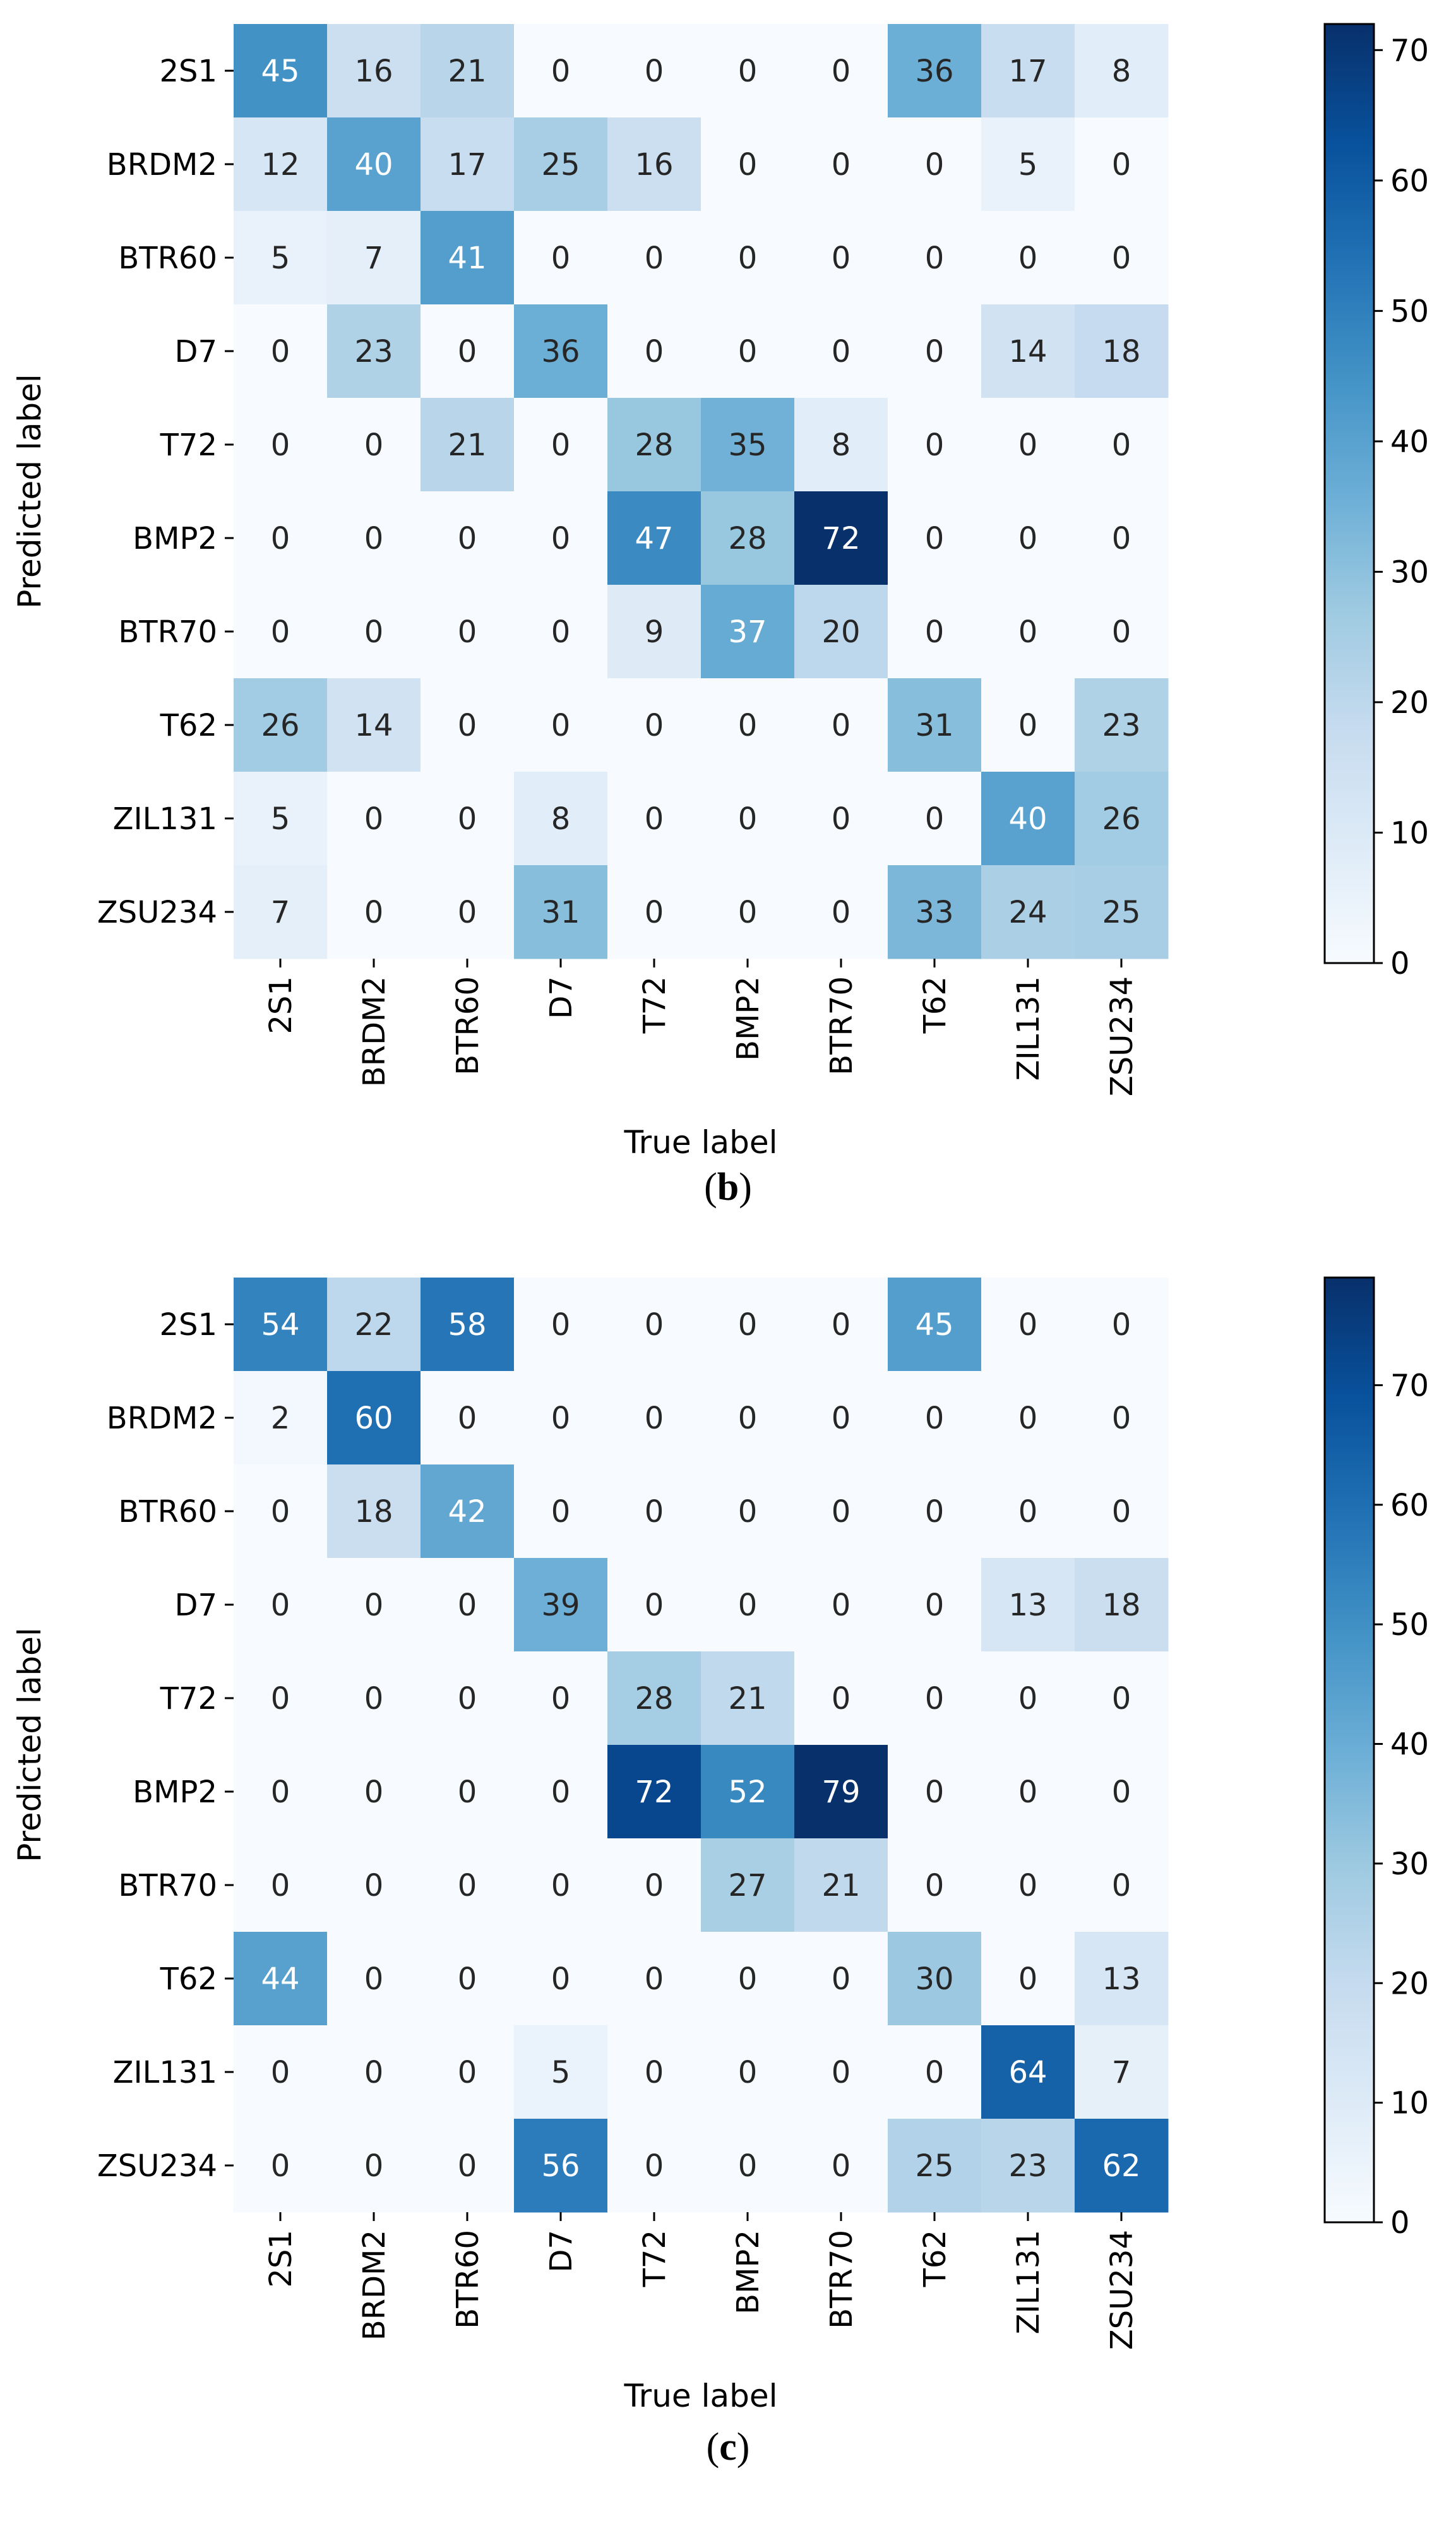 The width and height of the screenshot is (1456, 2521). What do you see at coordinates (1121, 71) in the screenshot?
I see `cell-value-label: 8` at bounding box center [1121, 71].